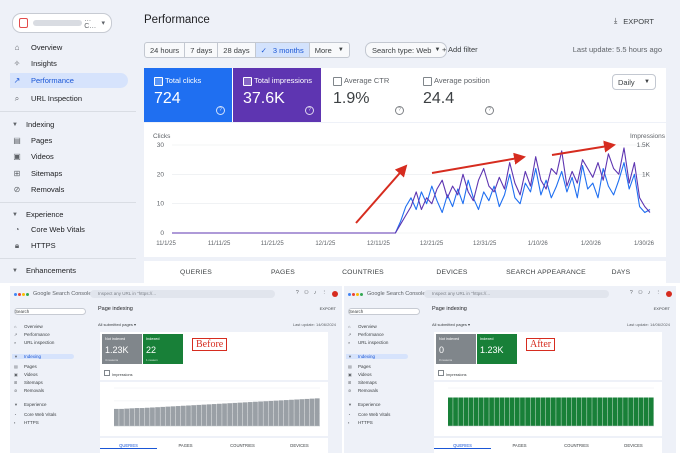 The width and height of the screenshot is (680, 453). I want to click on range-28d: 28 days, so click(236, 50).